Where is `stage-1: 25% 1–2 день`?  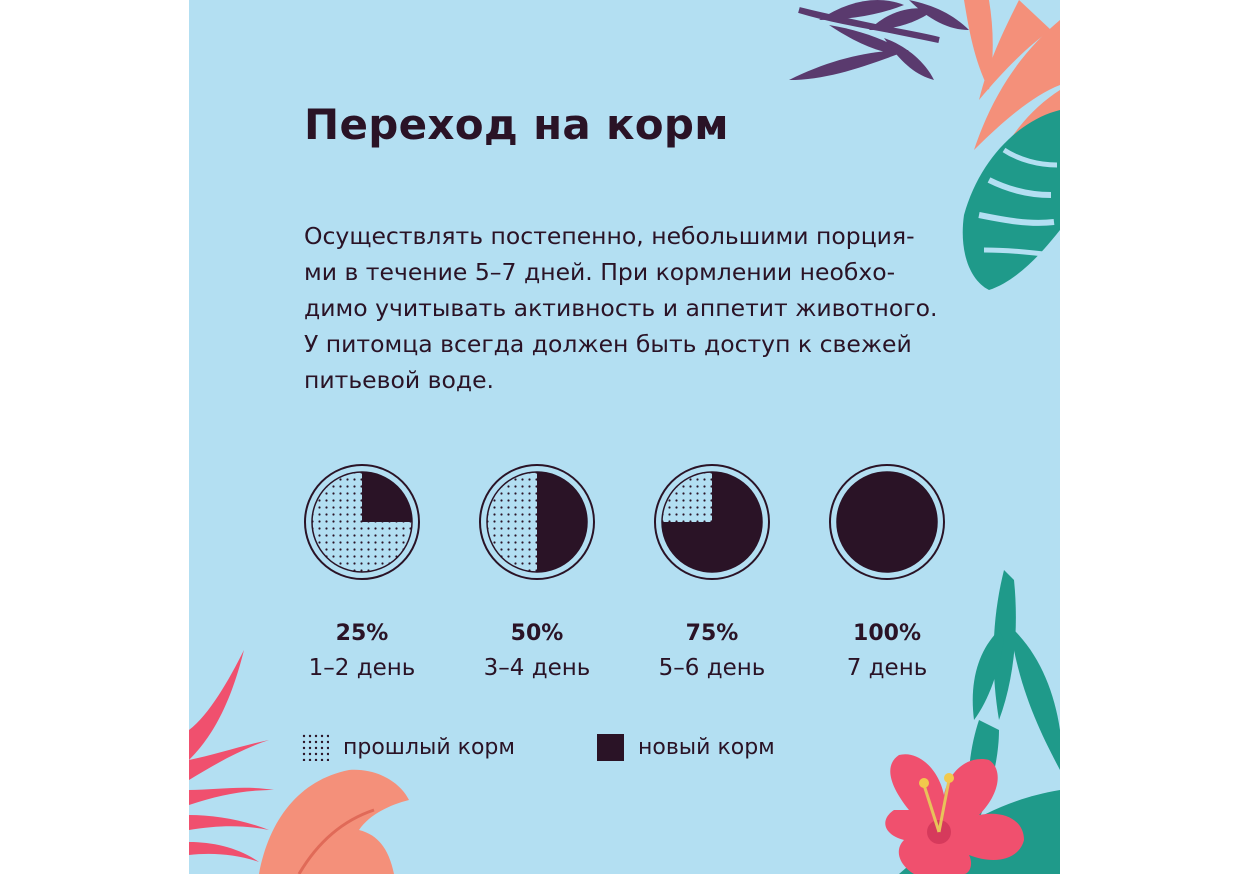
stage-1: 25% 1–2 день is located at coordinates (362, 572).